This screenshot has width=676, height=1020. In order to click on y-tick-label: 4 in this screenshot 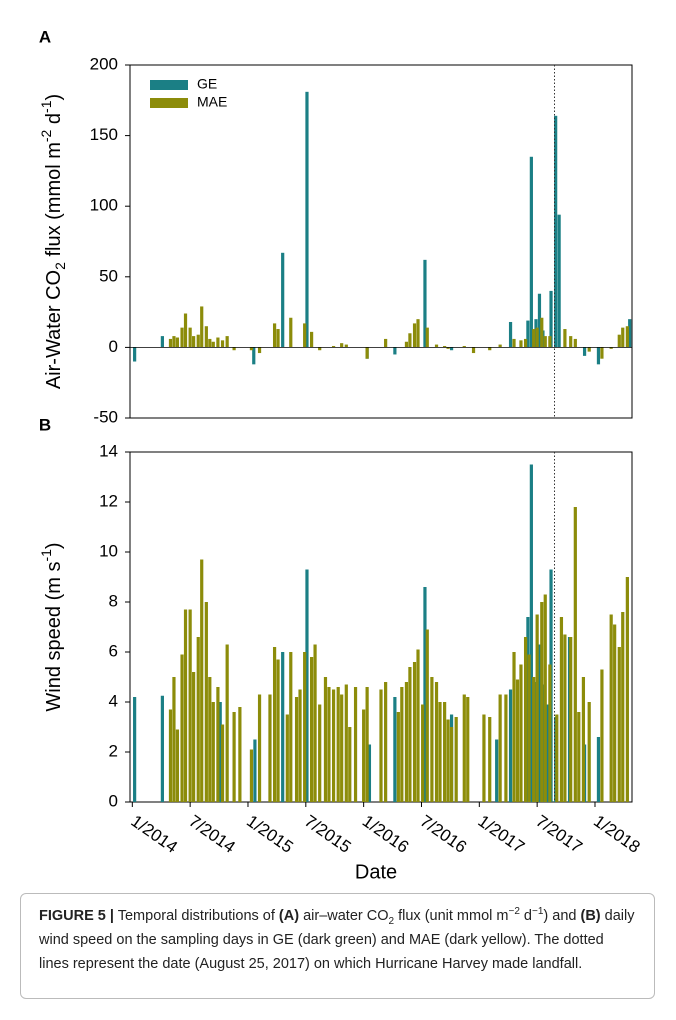, I will do `click(113, 700)`.